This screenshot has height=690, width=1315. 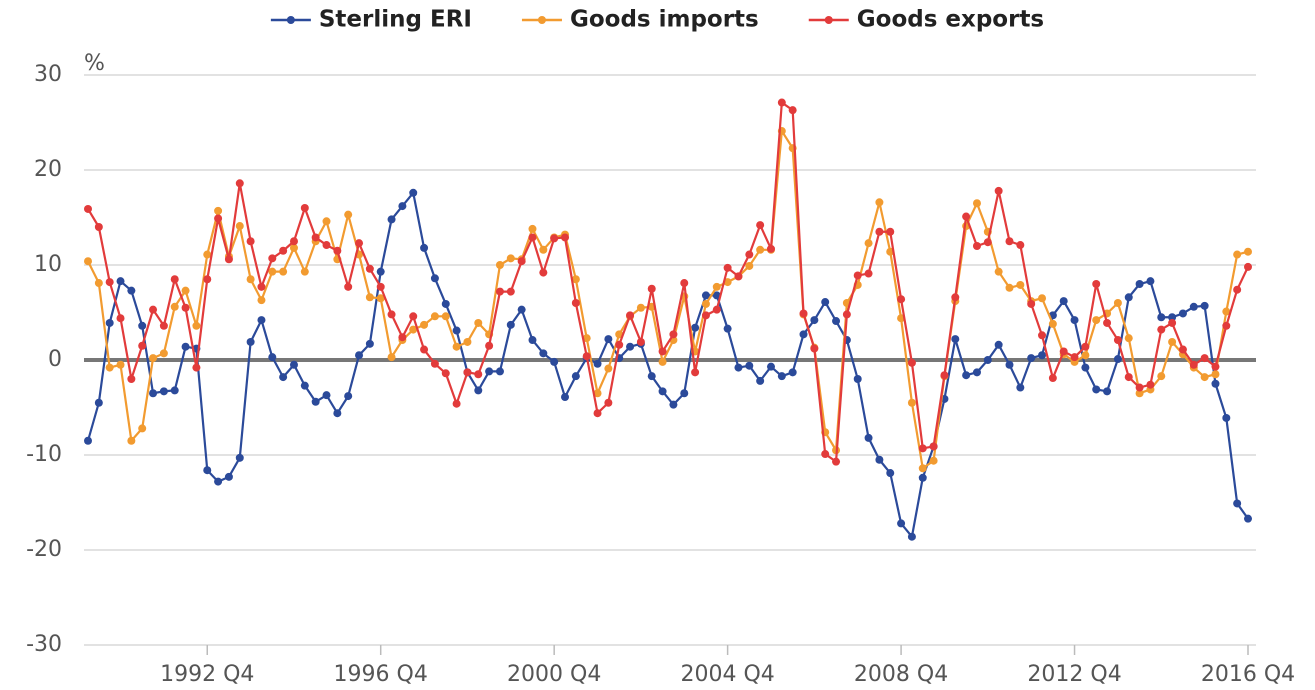 What do you see at coordinates (48, 169) in the screenshot?
I see `y-tick-label: 20` at bounding box center [48, 169].